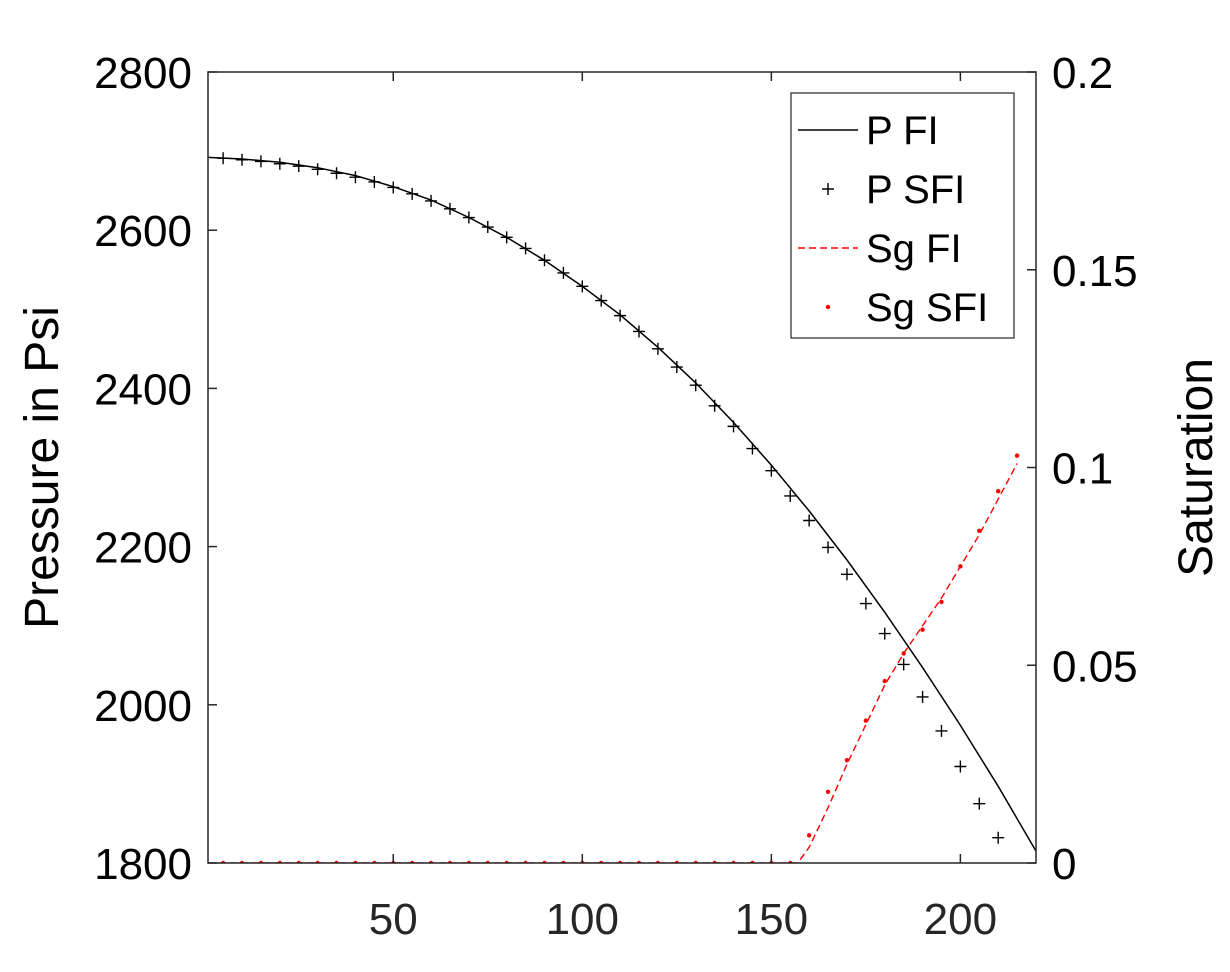 This screenshot has height=972, width=1230. I want to click on legend-label: Sg SFI, so click(927, 308).